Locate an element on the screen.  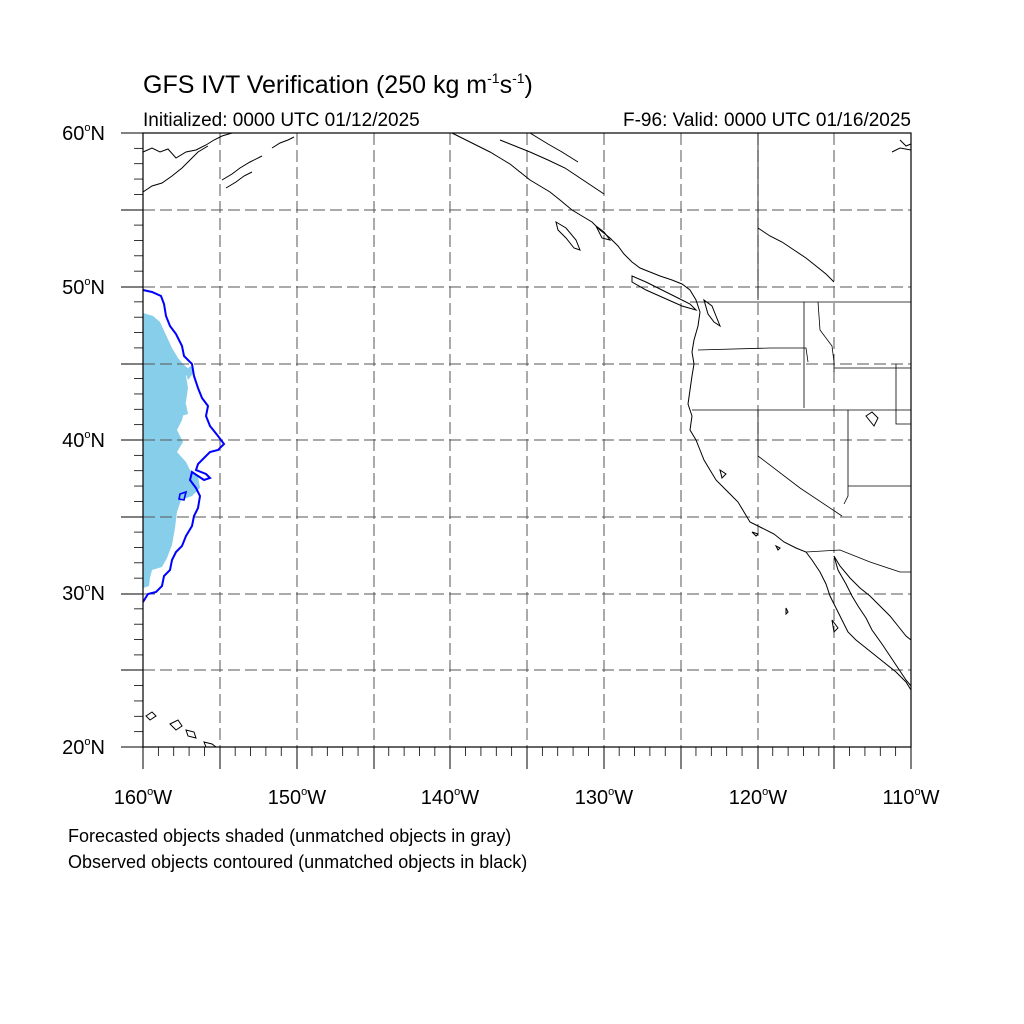
lat-label-20: 20oN is located at coordinates (83, 747).